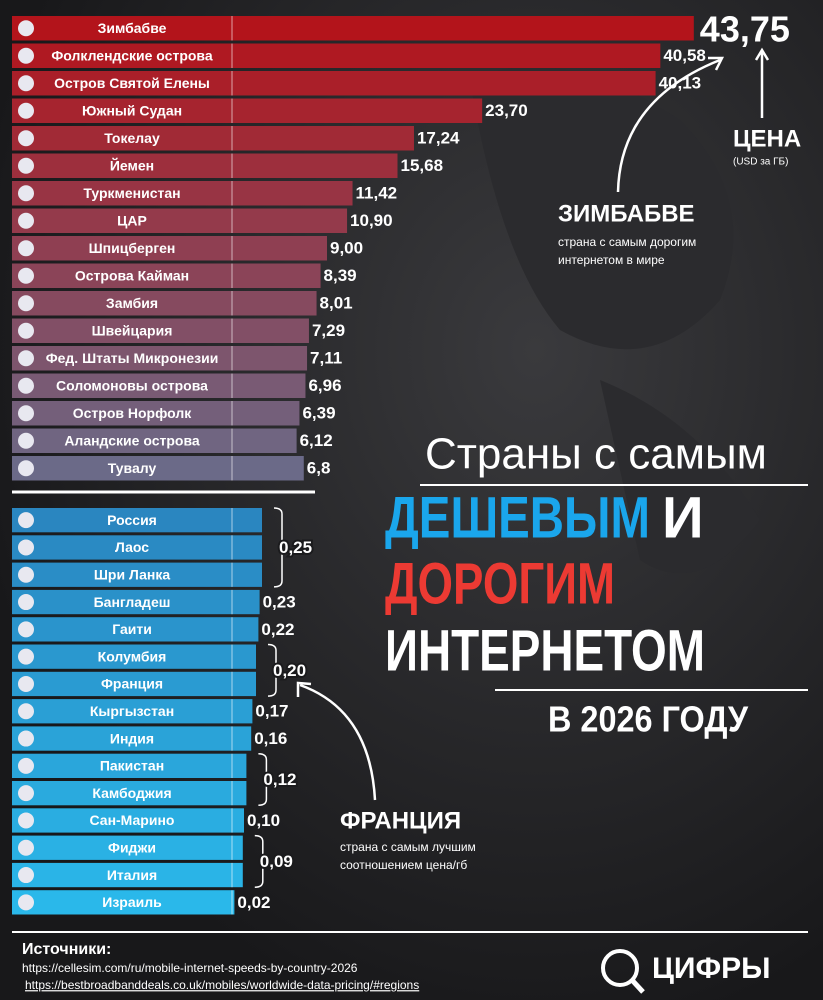 Image resolution: width=823 pixels, height=1000 pixels. What do you see at coordinates (279, 779) in the screenshot?
I see `value-label: 0,12` at bounding box center [279, 779].